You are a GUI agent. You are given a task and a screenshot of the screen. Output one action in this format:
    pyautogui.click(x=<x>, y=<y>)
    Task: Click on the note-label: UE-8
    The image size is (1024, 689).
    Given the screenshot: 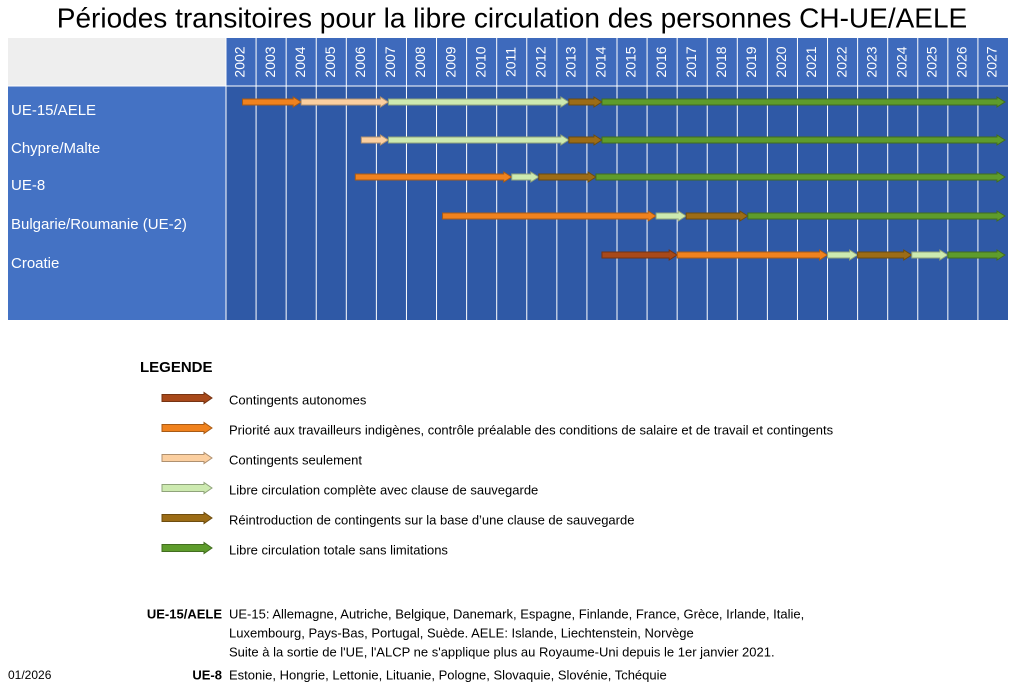 What is the action you would take?
    pyautogui.click(x=207, y=674)
    